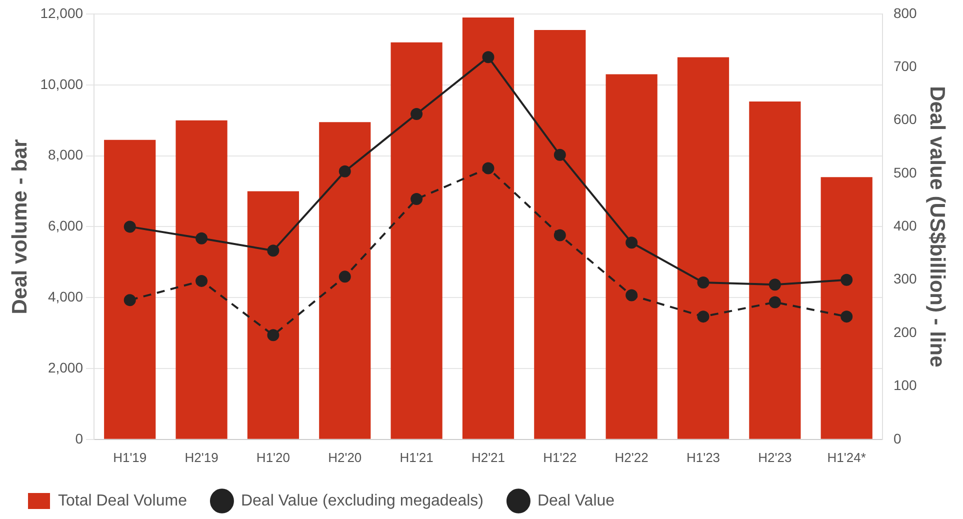  What do you see at coordinates (775, 457) in the screenshot?
I see `x-tick-label: H2'23` at bounding box center [775, 457].